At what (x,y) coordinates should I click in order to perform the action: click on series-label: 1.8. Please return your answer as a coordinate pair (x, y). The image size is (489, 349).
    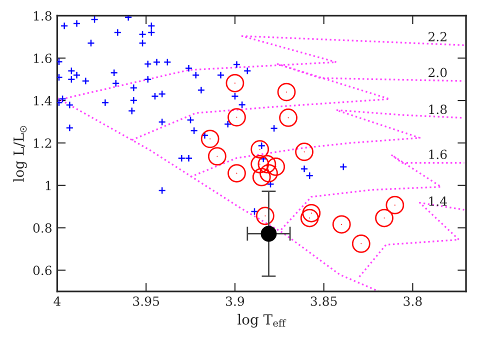
    Looking at the image, I should click on (438, 109).